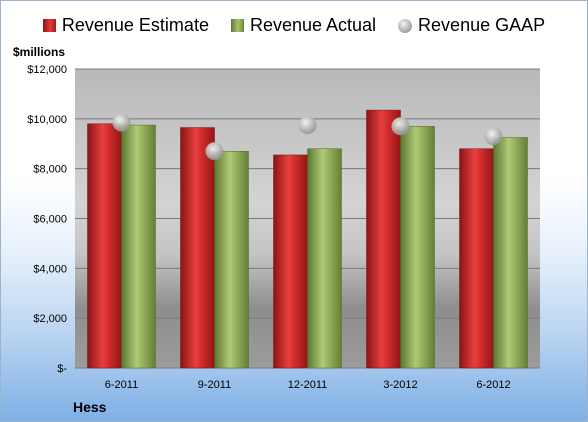  Describe the element at coordinates (493, 385) in the screenshot. I see `x-tick-label: 6-2012` at that location.